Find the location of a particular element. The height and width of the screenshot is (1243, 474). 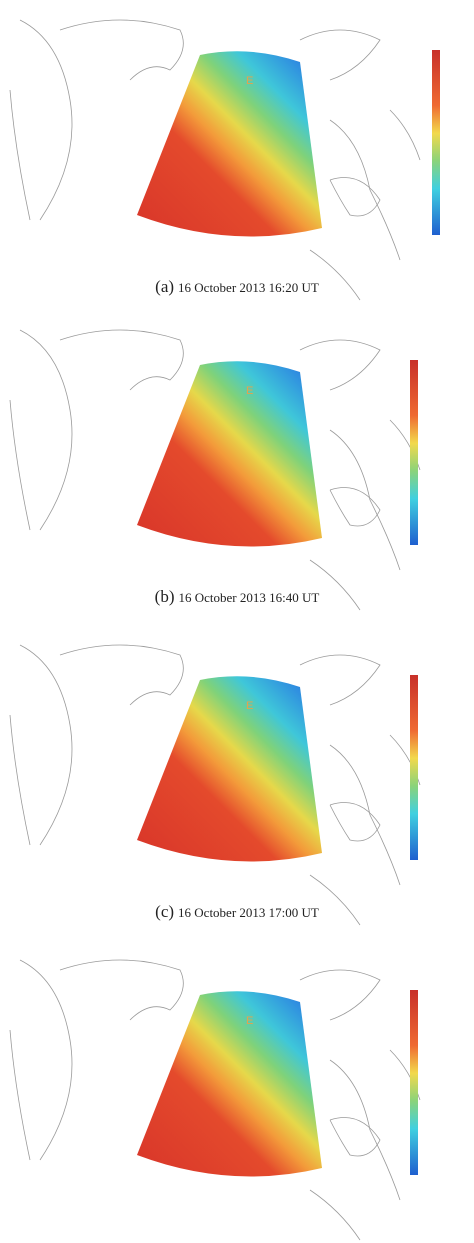

caption-label: (c) is located at coordinates (164, 911).